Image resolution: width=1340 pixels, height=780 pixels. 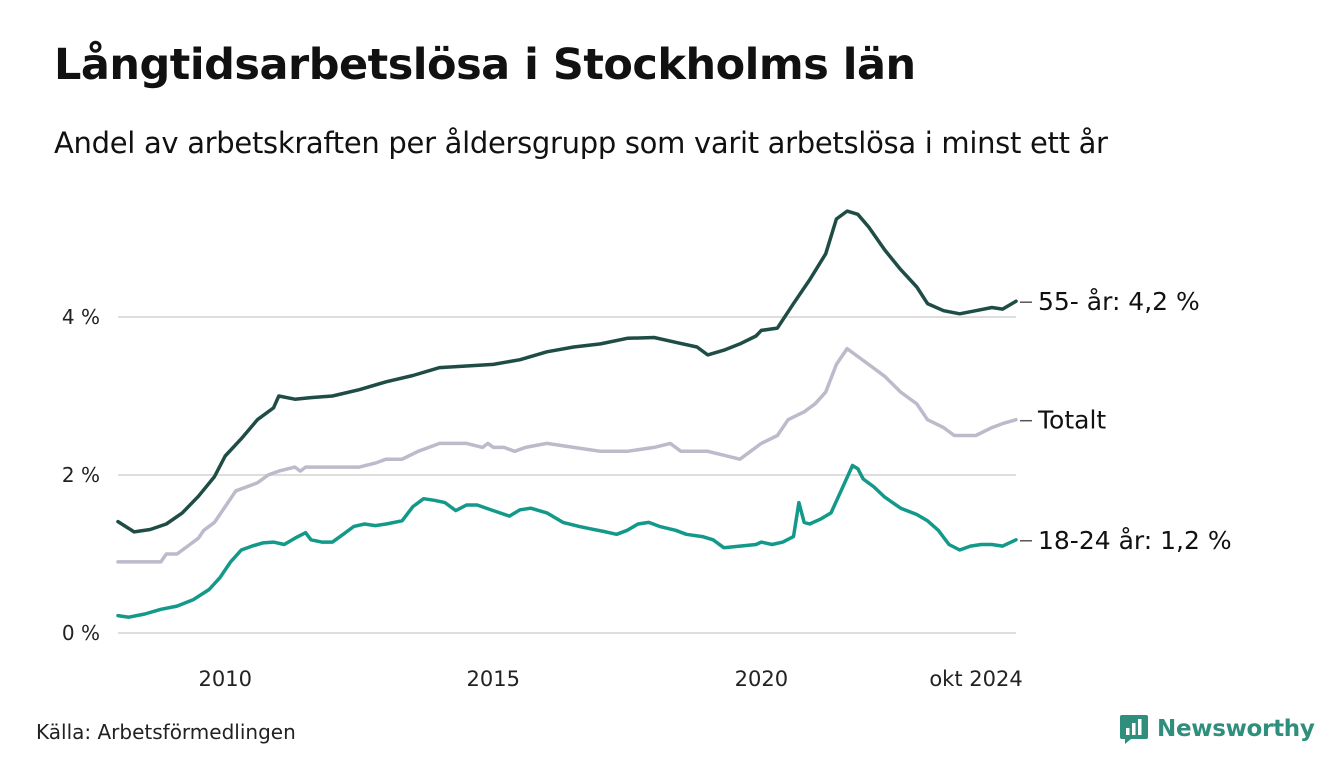 I want to click on series-end-label: 55- år: 4,2 %, so click(x=1119, y=301).